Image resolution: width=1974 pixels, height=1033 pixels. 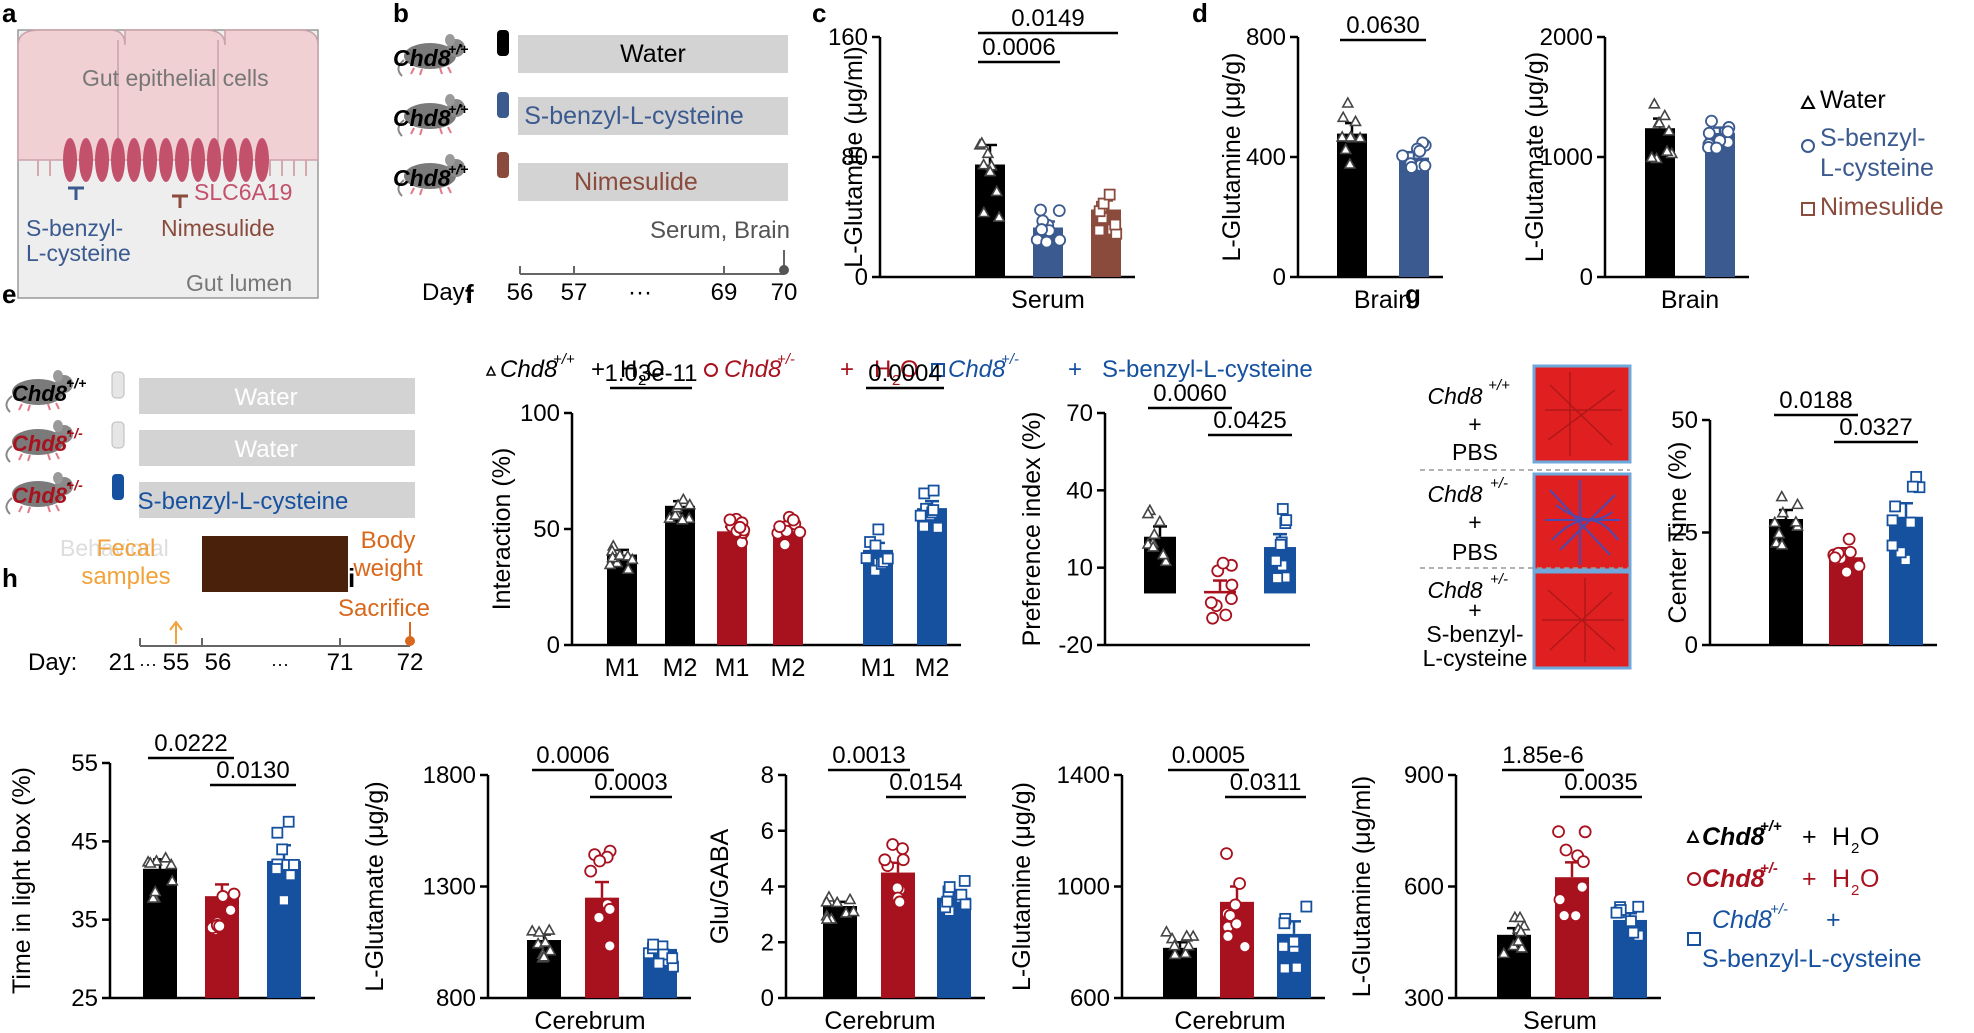 What do you see at coordinates (1424, 775) in the screenshot?
I see `y-tick-label-i4: 900` at bounding box center [1424, 775].